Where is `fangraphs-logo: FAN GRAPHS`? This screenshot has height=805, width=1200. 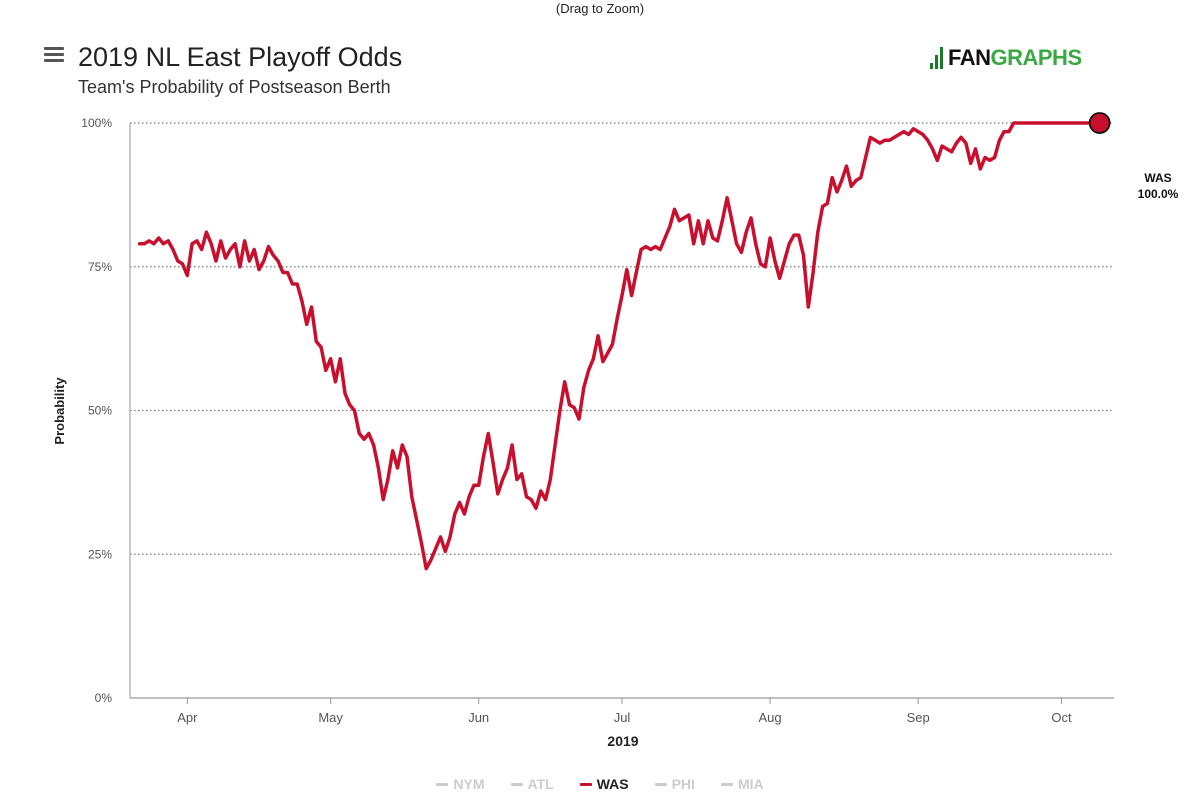 fangraphs-logo: FAN GRAPHS is located at coordinates (1006, 58).